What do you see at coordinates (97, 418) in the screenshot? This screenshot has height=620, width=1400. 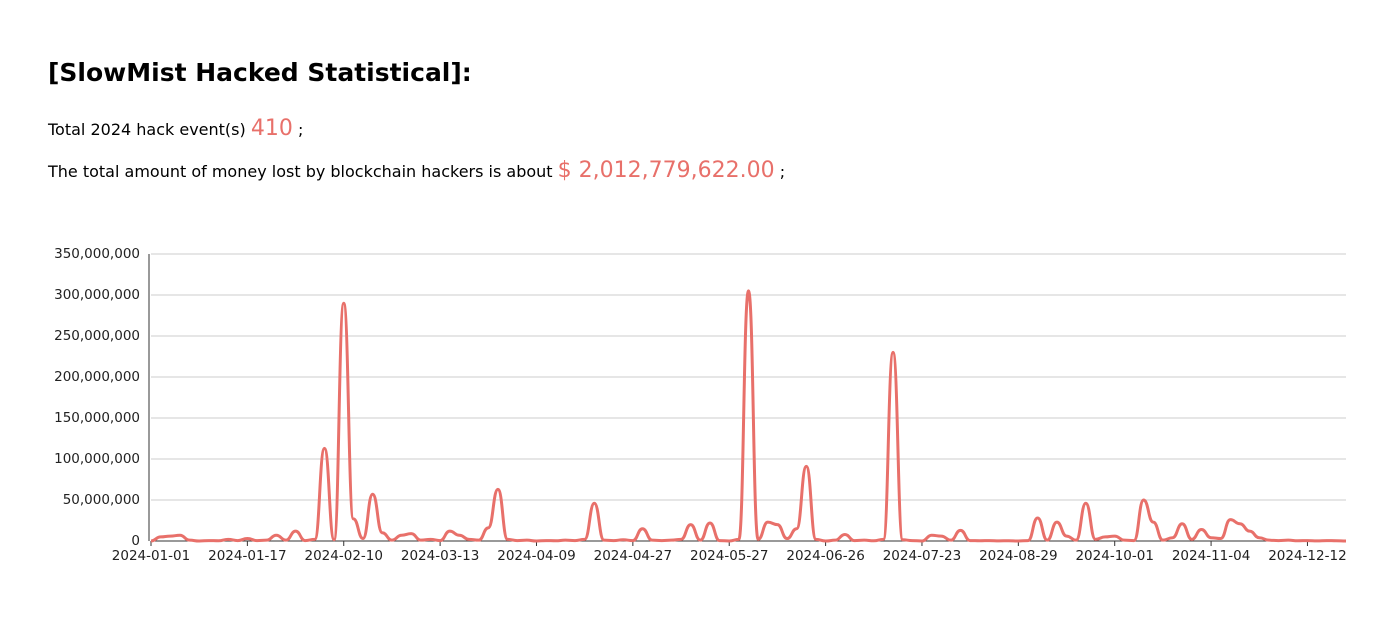 I see `y-tick-label: 150,000,000` at bounding box center [97, 418].